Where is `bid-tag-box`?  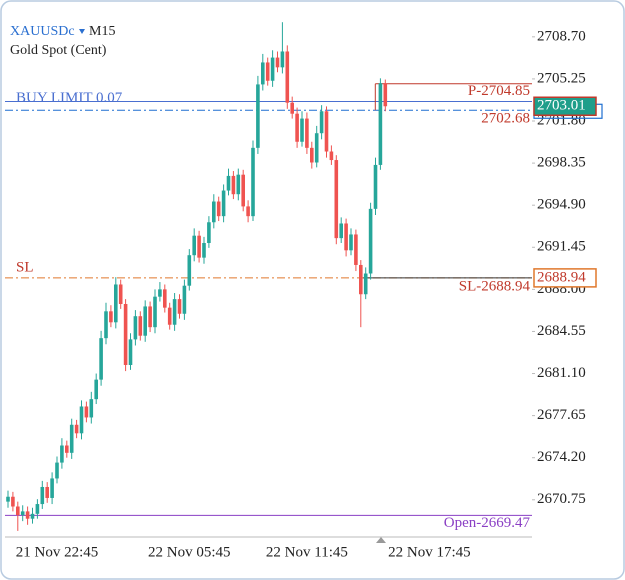
bid-tag-box is located at coordinates (565, 106).